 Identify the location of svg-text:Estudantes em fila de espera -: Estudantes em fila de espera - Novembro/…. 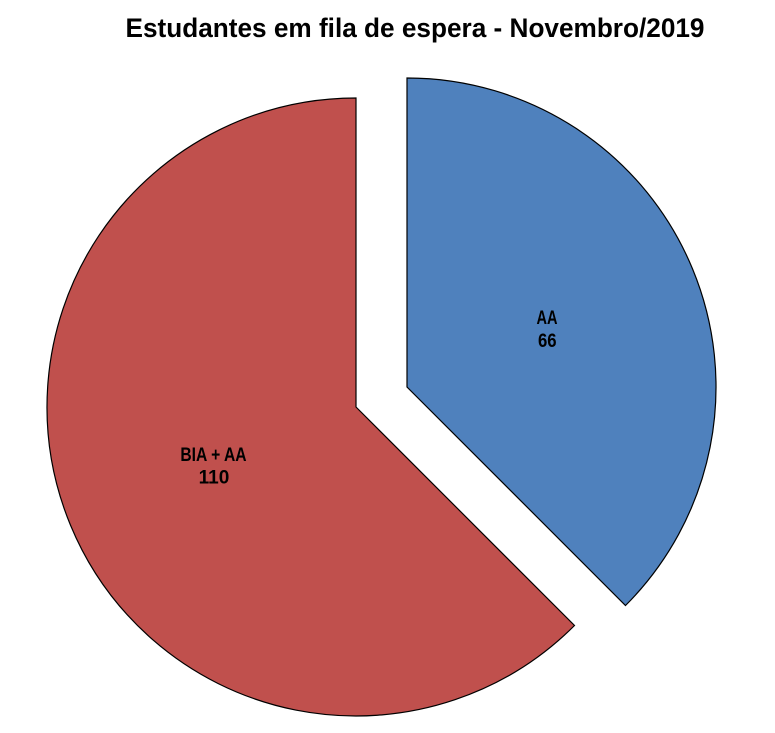
(415, 28).